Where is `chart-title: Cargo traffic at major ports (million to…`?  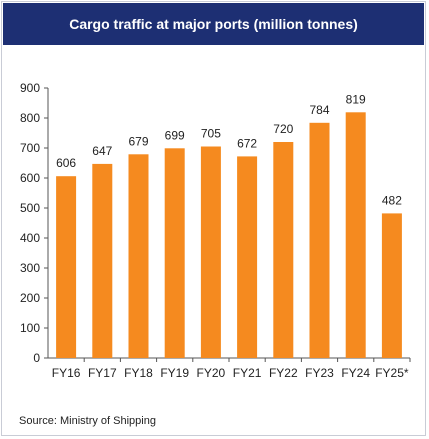
chart-title: Cargo traffic at major ports (million to… is located at coordinates (213, 24).